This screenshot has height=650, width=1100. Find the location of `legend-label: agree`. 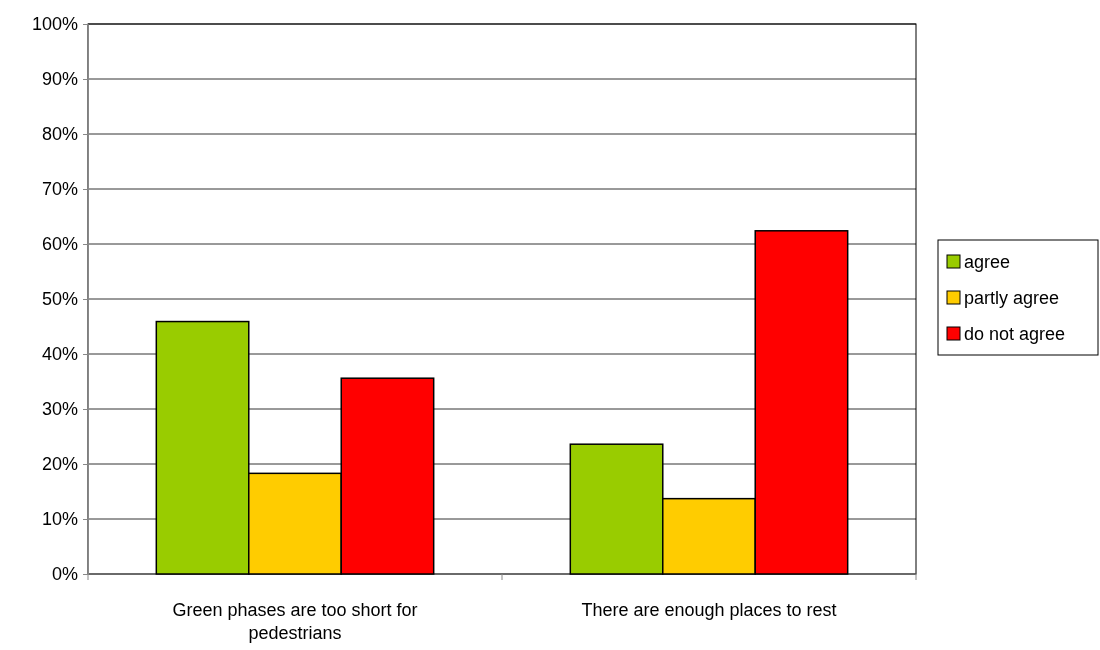

legend-label: agree is located at coordinates (987, 262).